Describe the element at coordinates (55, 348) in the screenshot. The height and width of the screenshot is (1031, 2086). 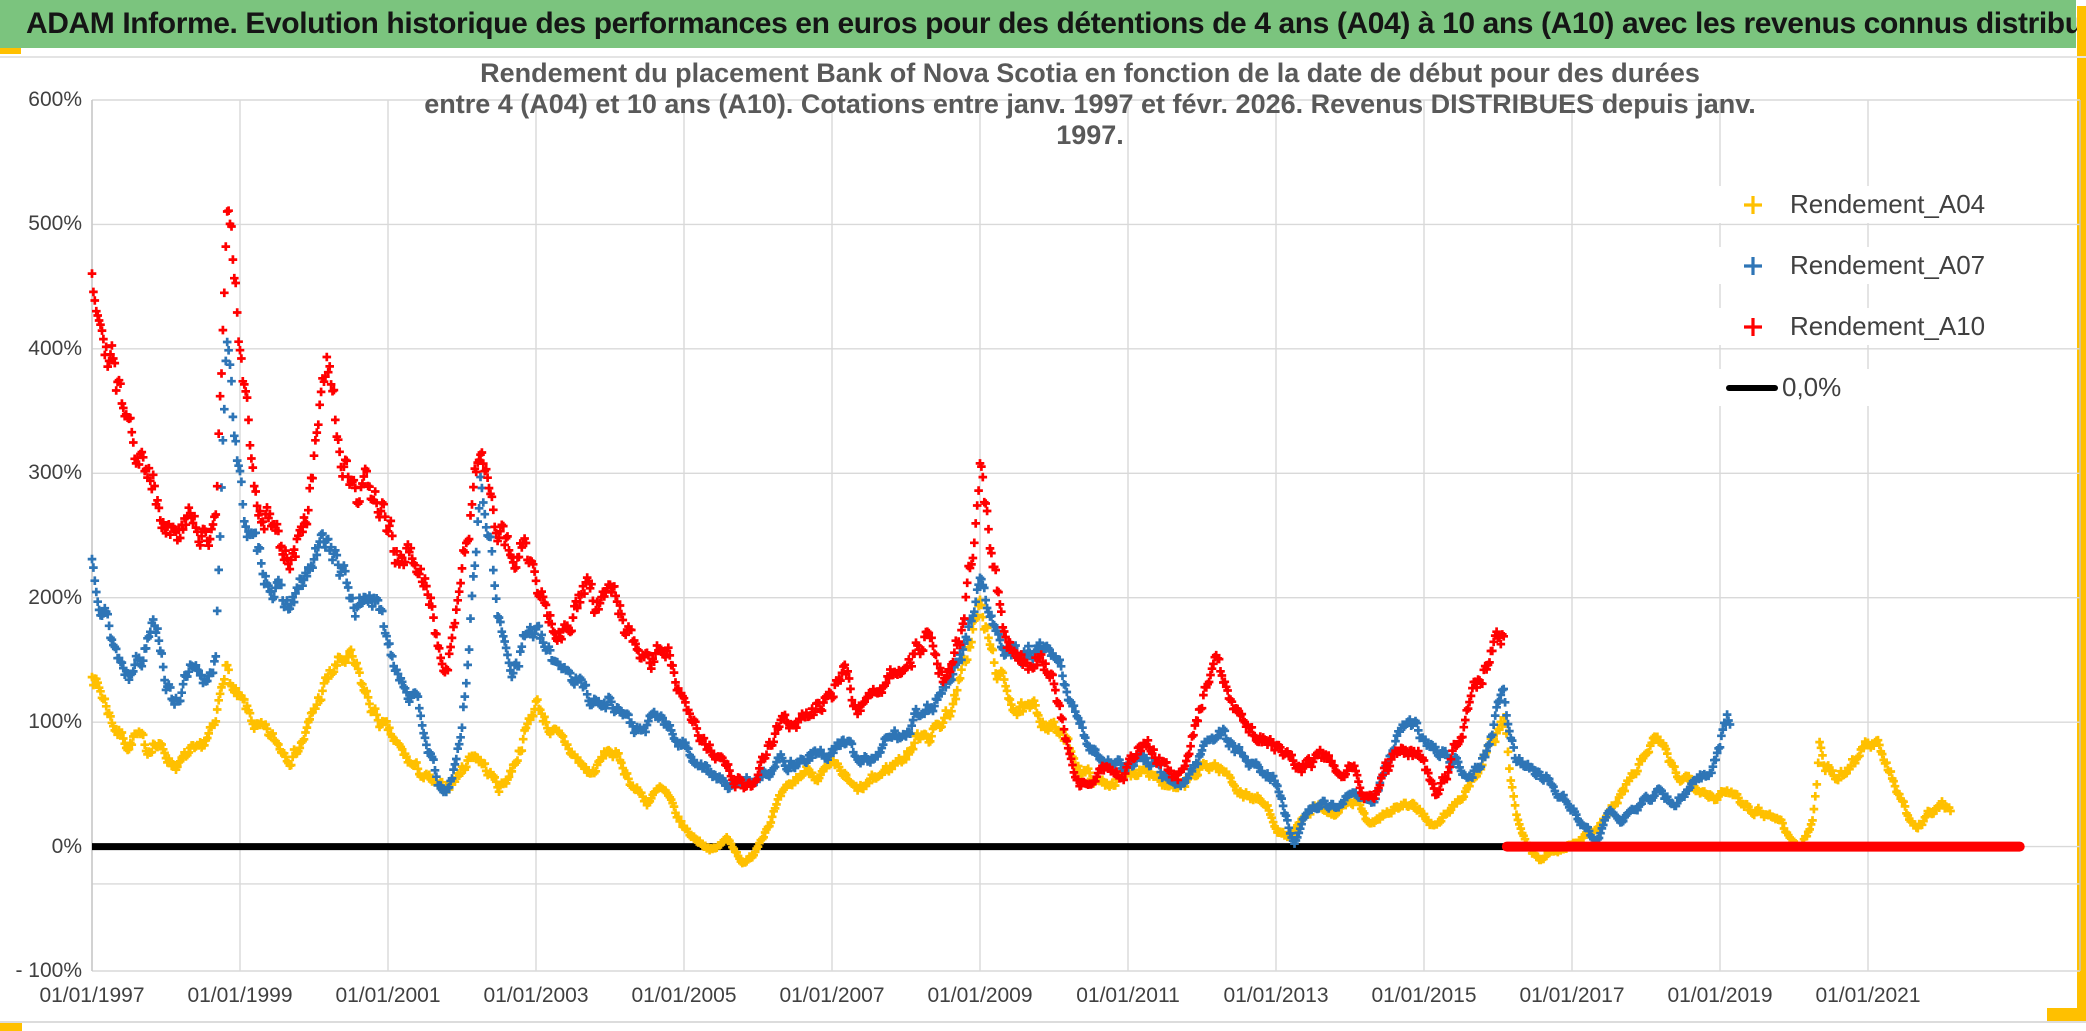
I see `y-tick-label: 400%` at that location.